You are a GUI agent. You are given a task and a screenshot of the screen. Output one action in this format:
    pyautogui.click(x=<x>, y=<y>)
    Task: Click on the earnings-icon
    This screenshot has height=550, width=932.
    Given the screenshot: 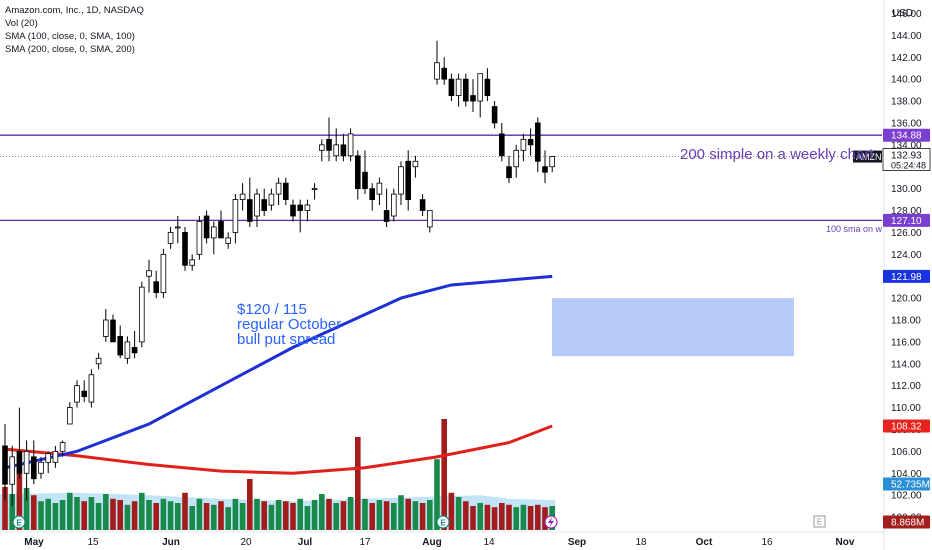 What is the action you would take?
    pyautogui.click(x=19, y=522)
    